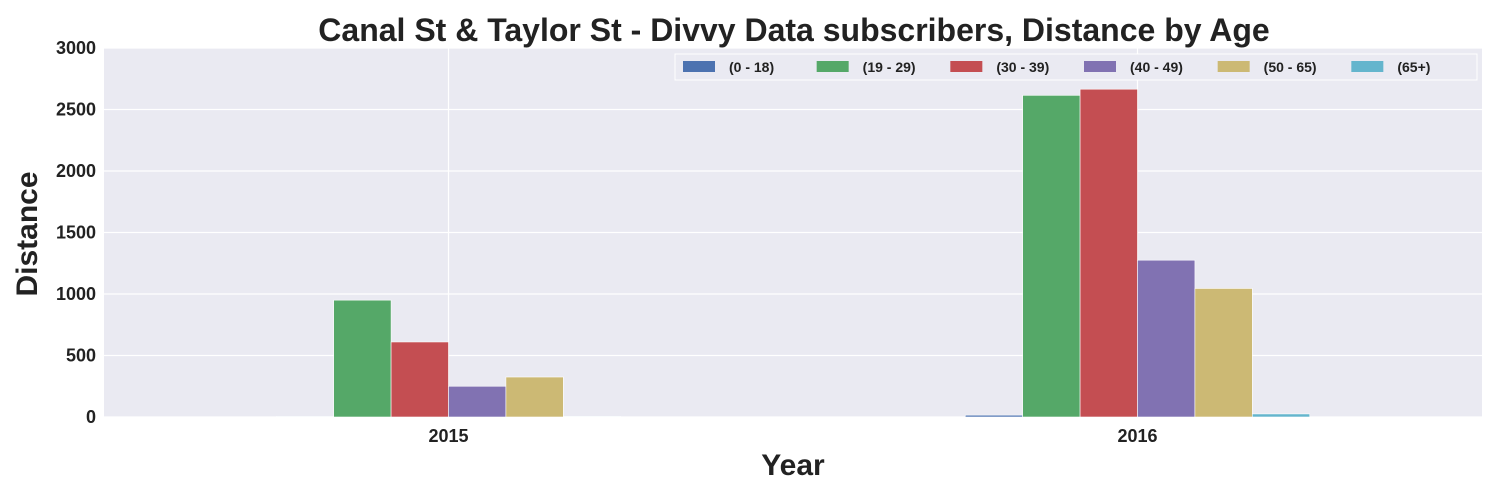  Describe the element at coordinates (889, 67) in the screenshot. I see `legend-label: (19 - 29)` at that location.